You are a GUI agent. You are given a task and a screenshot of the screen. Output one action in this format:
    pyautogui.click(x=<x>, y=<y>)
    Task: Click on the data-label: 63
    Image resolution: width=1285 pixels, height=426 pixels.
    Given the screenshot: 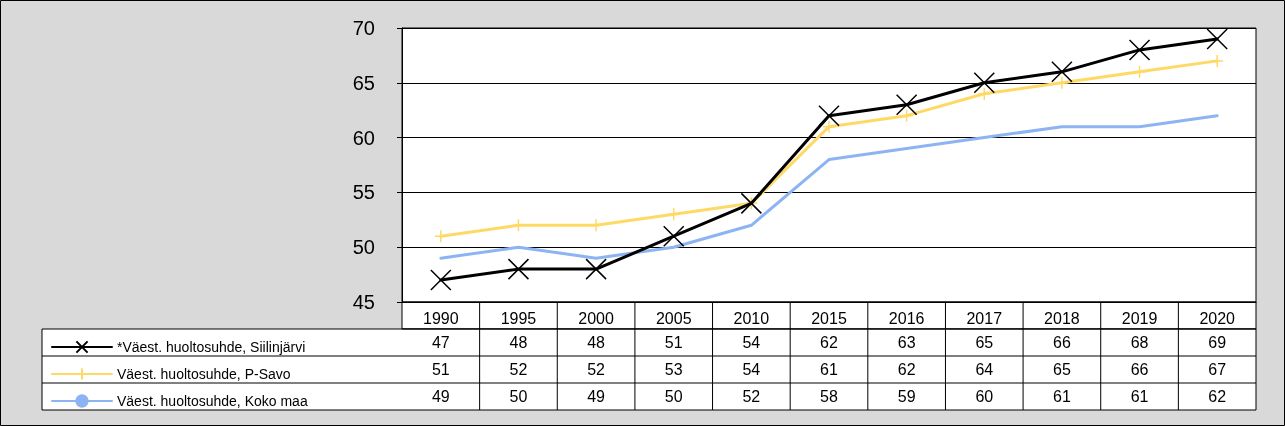 What is the action you would take?
    pyautogui.click(x=906, y=342)
    